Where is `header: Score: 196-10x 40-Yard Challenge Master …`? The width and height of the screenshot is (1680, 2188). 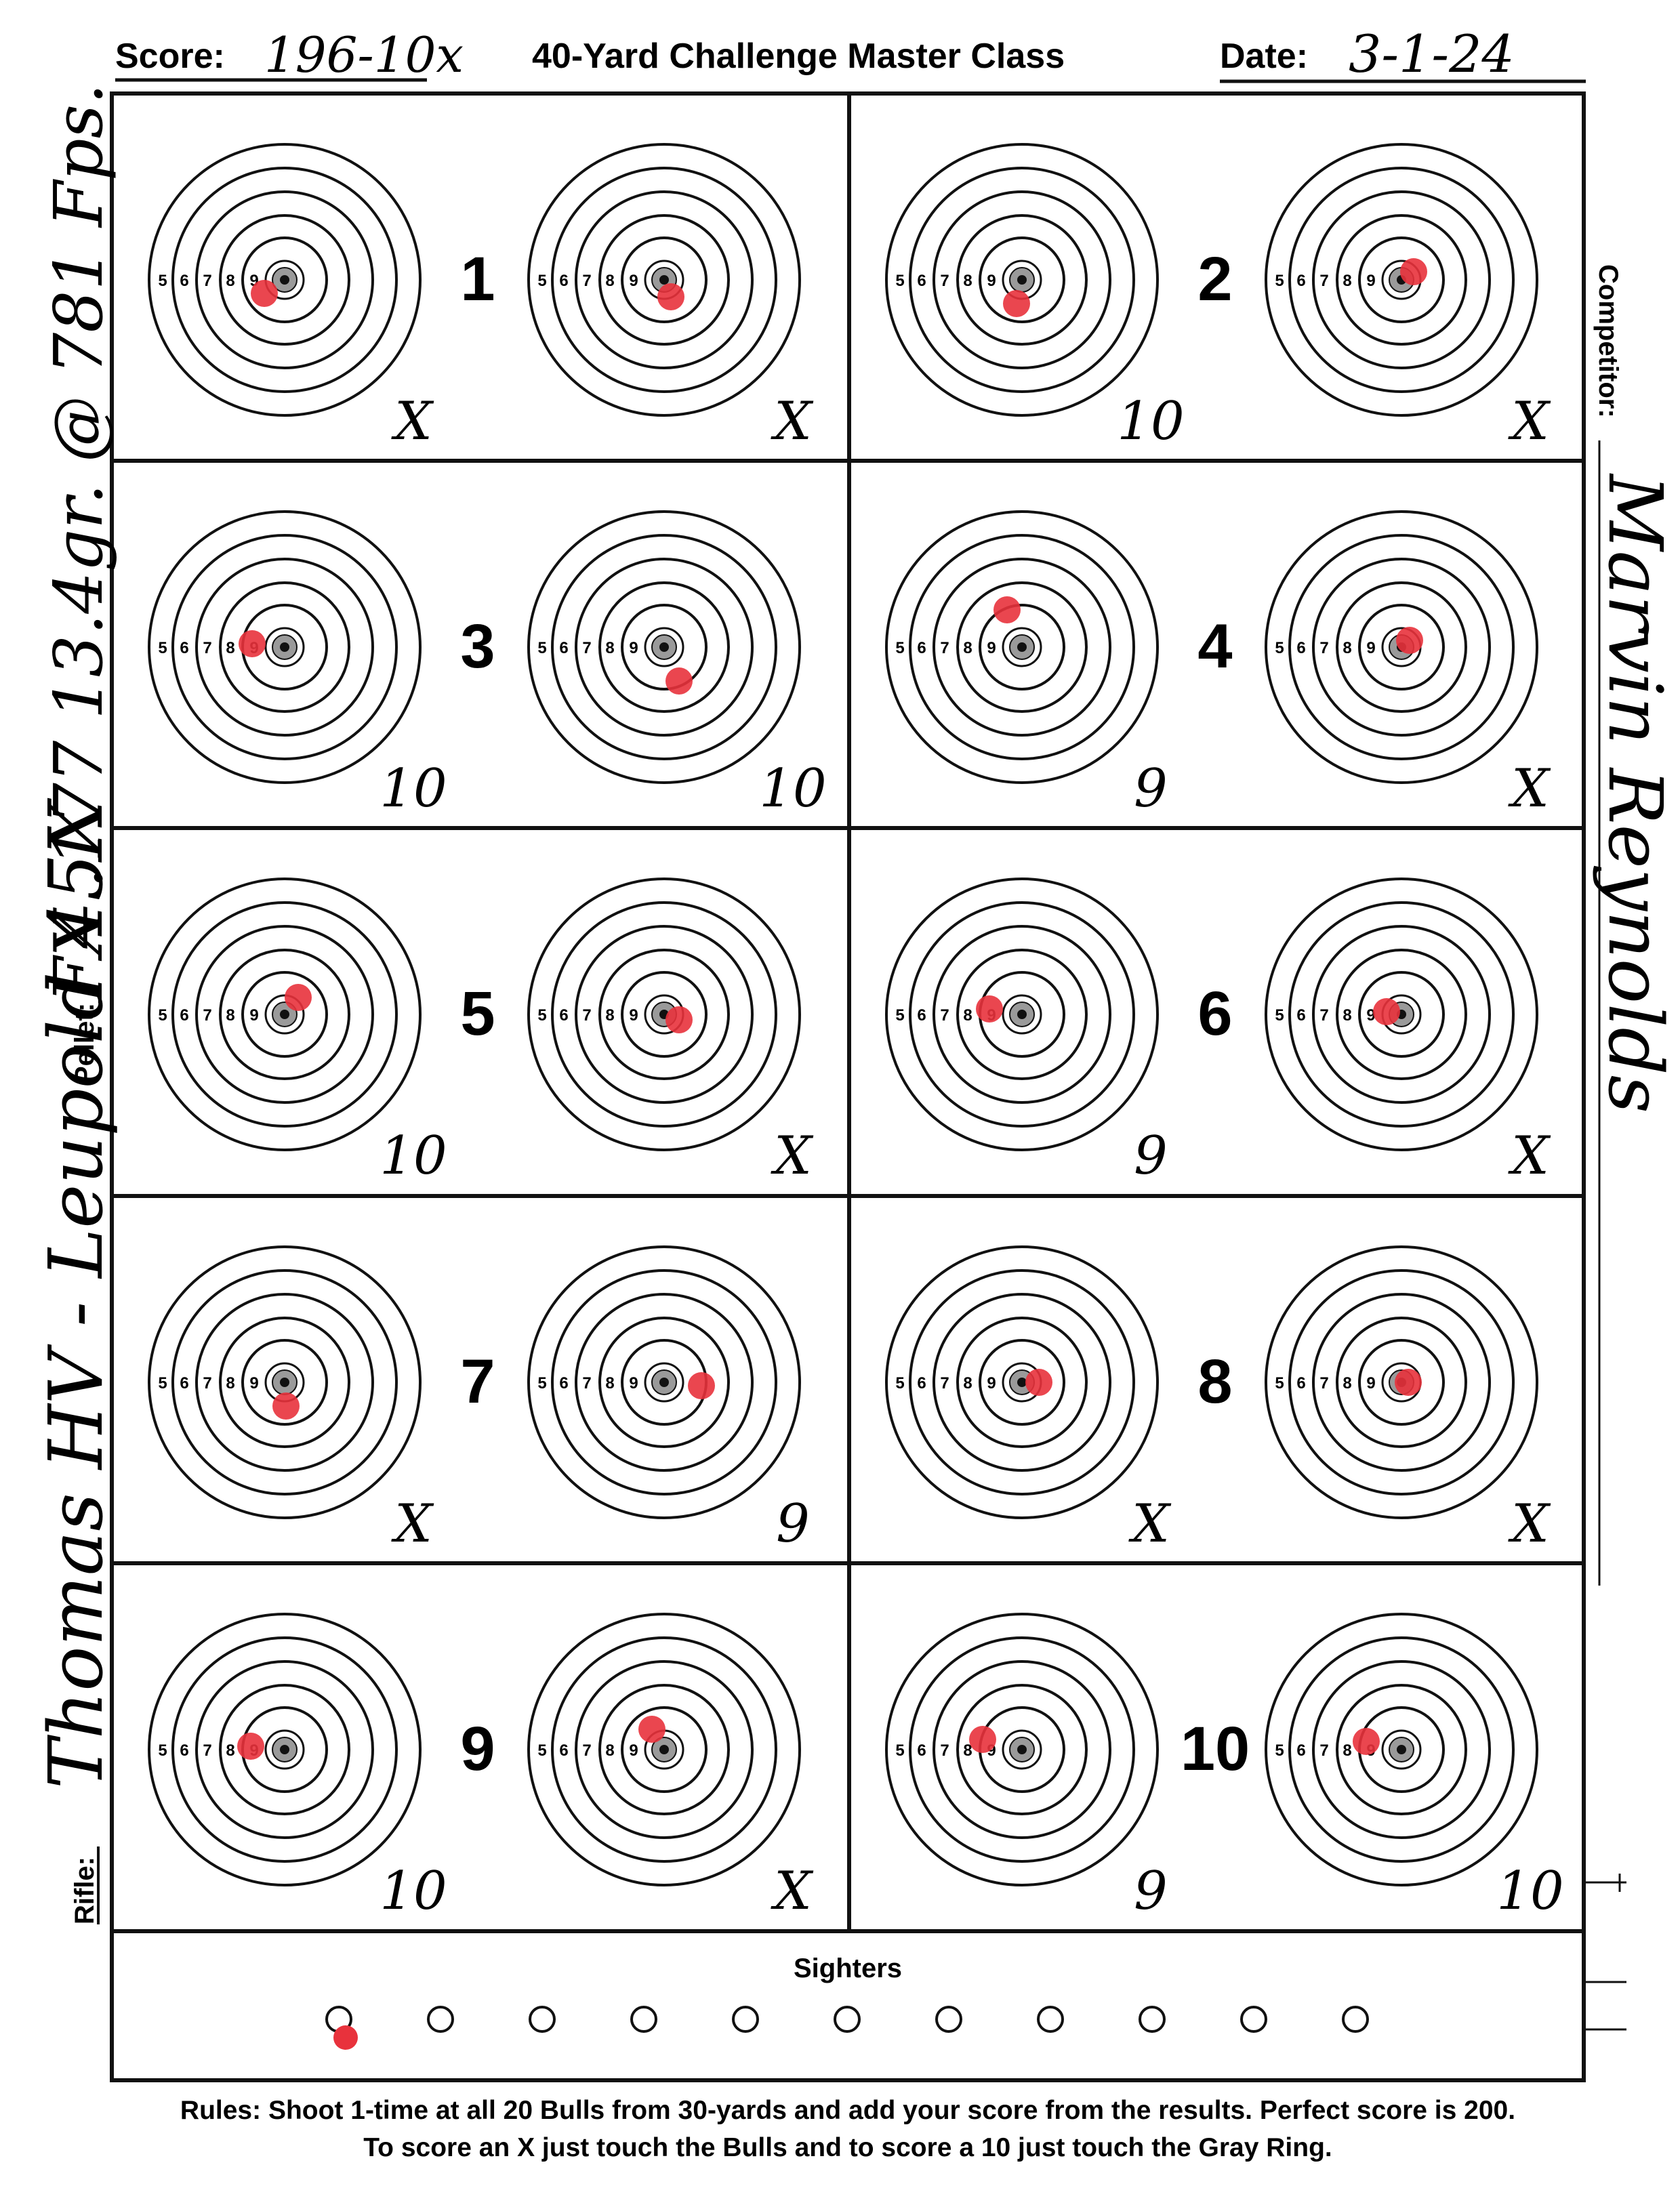 header: Score: 196-10x 40-Yard Challenge Master … is located at coordinates (851, 54).